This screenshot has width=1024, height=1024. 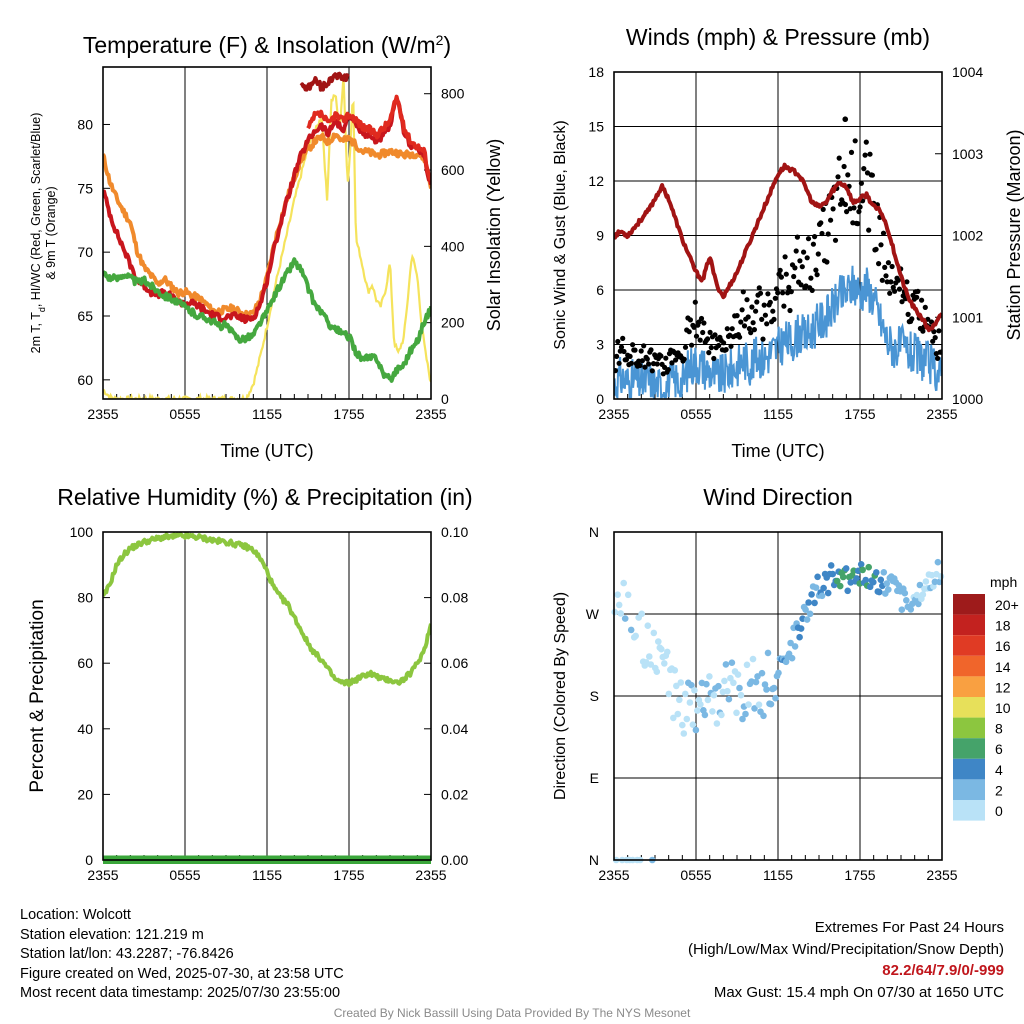 I want to click on y-right-tick-label: 1001, so click(x=967, y=317).